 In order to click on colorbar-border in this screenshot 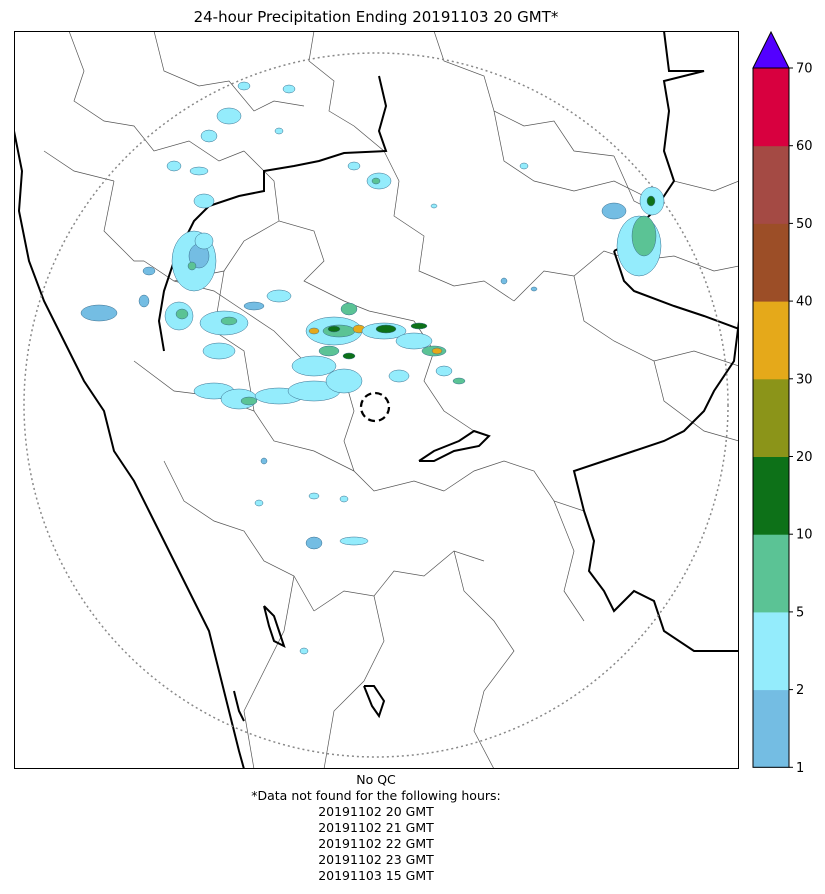, I will do `click(771, 417)`.